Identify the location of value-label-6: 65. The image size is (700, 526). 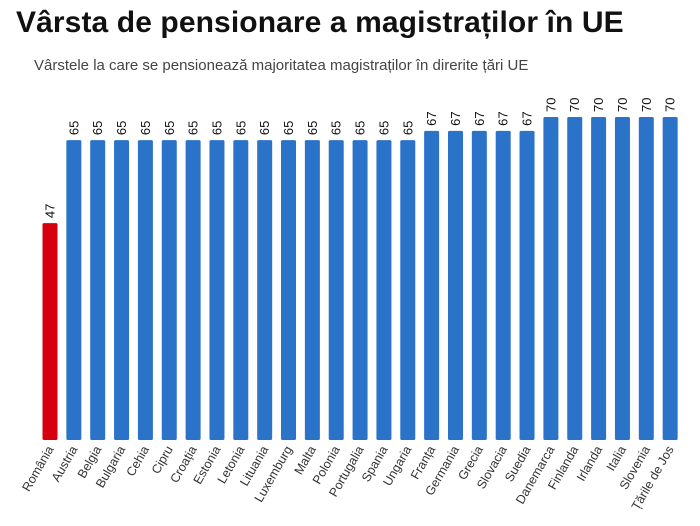
(193, 128).